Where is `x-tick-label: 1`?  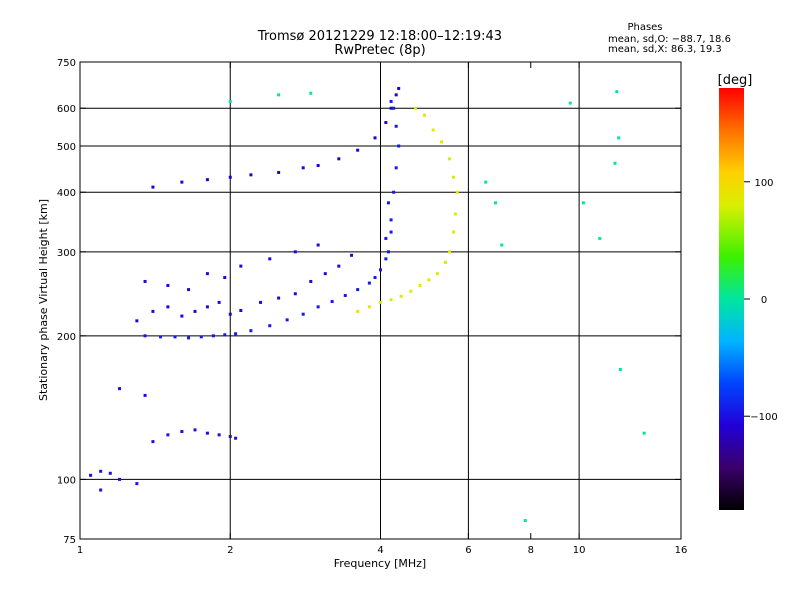
x-tick-label: 1 is located at coordinates (80, 550).